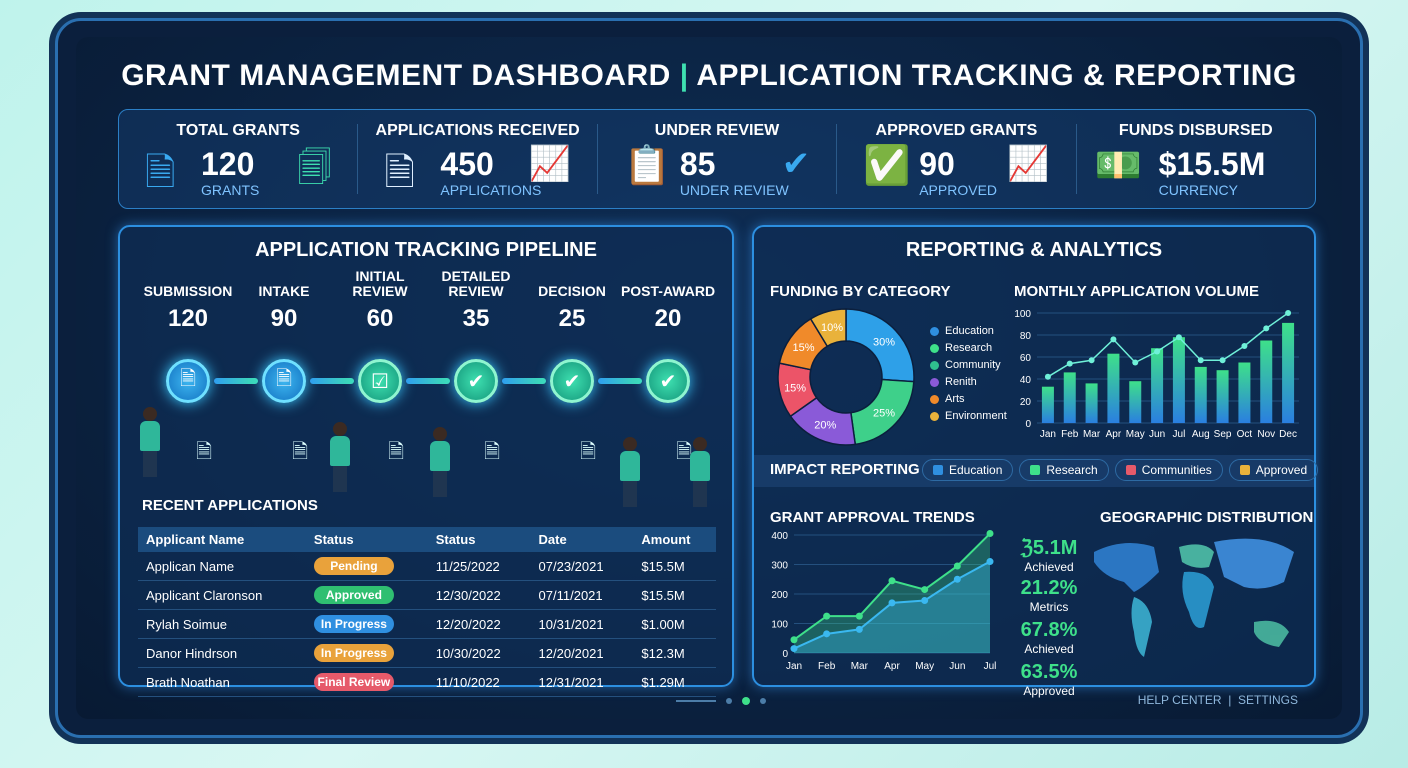  Describe the element at coordinates (1179, 700) in the screenshot. I see `help-center-link: HELP CENTER` at that location.